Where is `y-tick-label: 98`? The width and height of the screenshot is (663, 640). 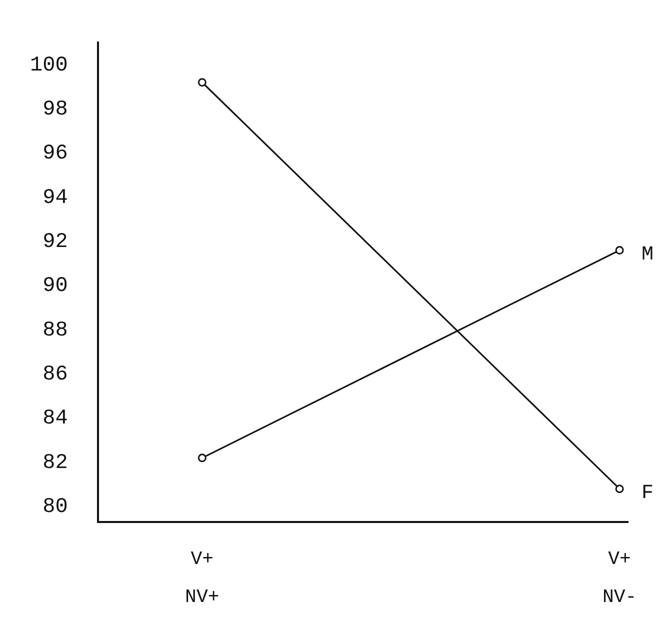 y-tick-label: 98 is located at coordinates (55, 110).